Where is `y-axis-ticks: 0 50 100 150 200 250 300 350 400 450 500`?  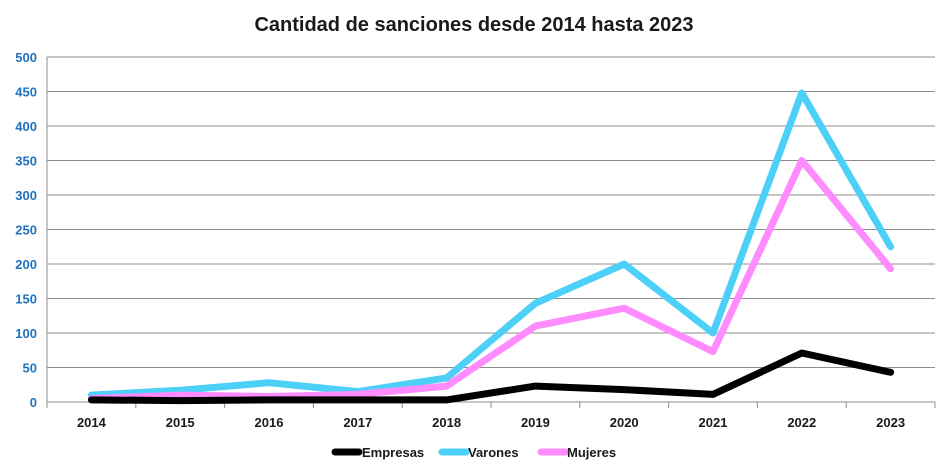
y-axis-ticks: 0 50 100 150 200 250 300 350 400 450 500 is located at coordinates (26, 230).